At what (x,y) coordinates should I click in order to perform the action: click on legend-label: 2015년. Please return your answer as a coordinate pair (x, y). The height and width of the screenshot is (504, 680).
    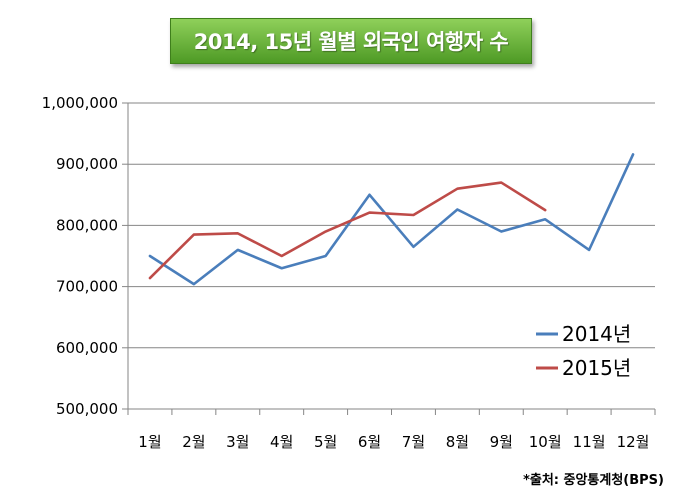
    Looking at the image, I should click on (596, 368).